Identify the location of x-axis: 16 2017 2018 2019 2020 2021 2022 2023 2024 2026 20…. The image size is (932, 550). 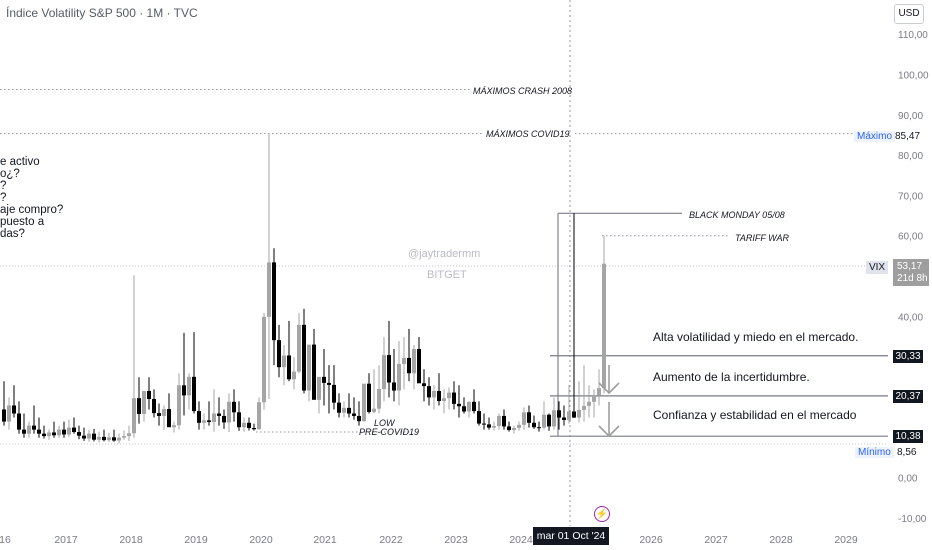
(429, 540).